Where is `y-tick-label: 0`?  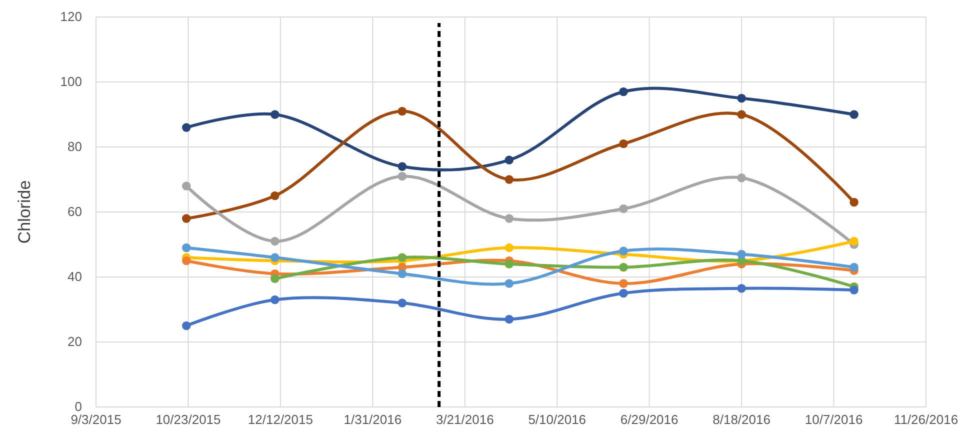
y-tick-label: 0 is located at coordinates (78, 406).